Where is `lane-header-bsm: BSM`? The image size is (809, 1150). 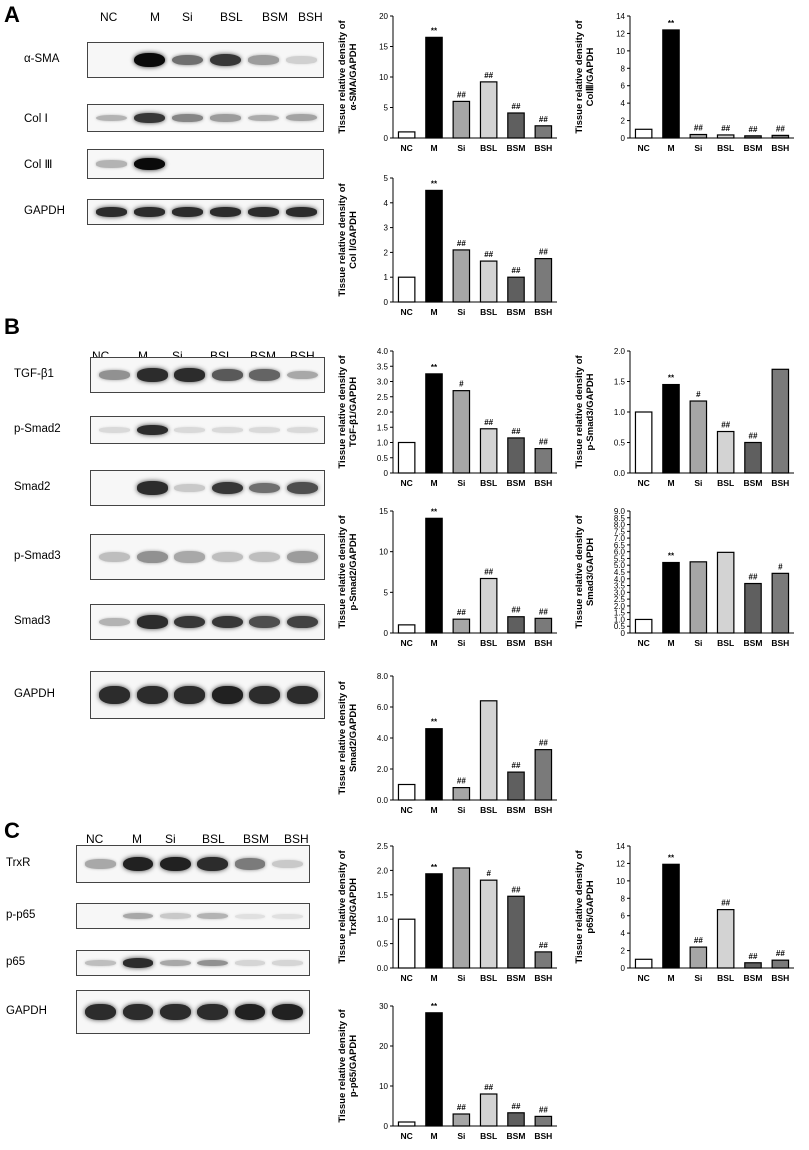
lane-header-bsm: BSM is located at coordinates (256, 839).